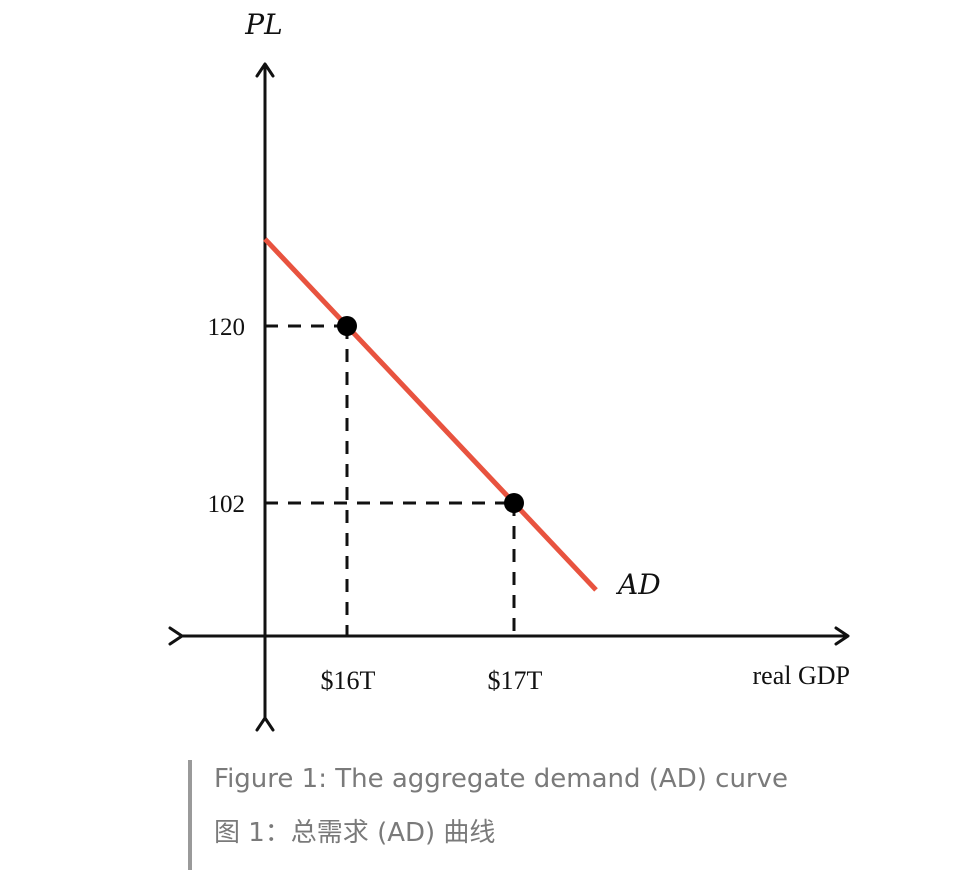 This screenshot has height=878, width=968. Describe the element at coordinates (638, 584) in the screenshot. I see `ad-series-label: AD` at that location.